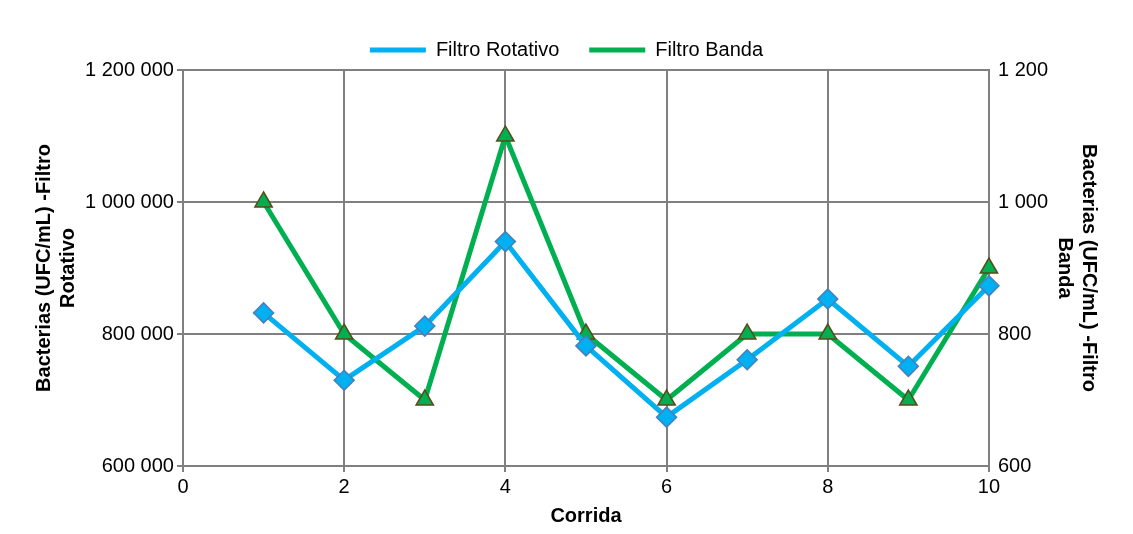 This screenshot has height=534, width=1133. Describe the element at coordinates (709, 48) in the screenshot. I see `legend-label: Filtro Banda` at that location.